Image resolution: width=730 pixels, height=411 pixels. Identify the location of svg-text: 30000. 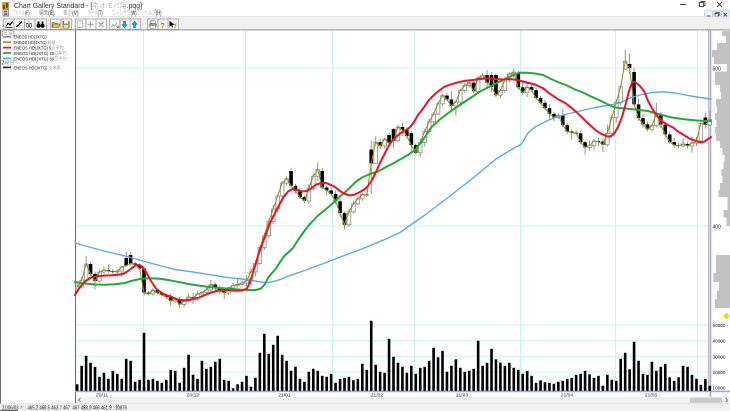
(719, 356).